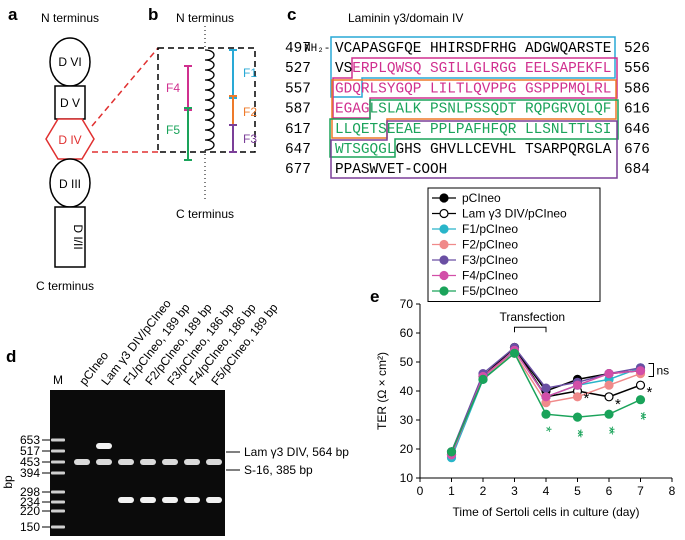  I want to click on sequence-segment: VS, so click(343, 69).